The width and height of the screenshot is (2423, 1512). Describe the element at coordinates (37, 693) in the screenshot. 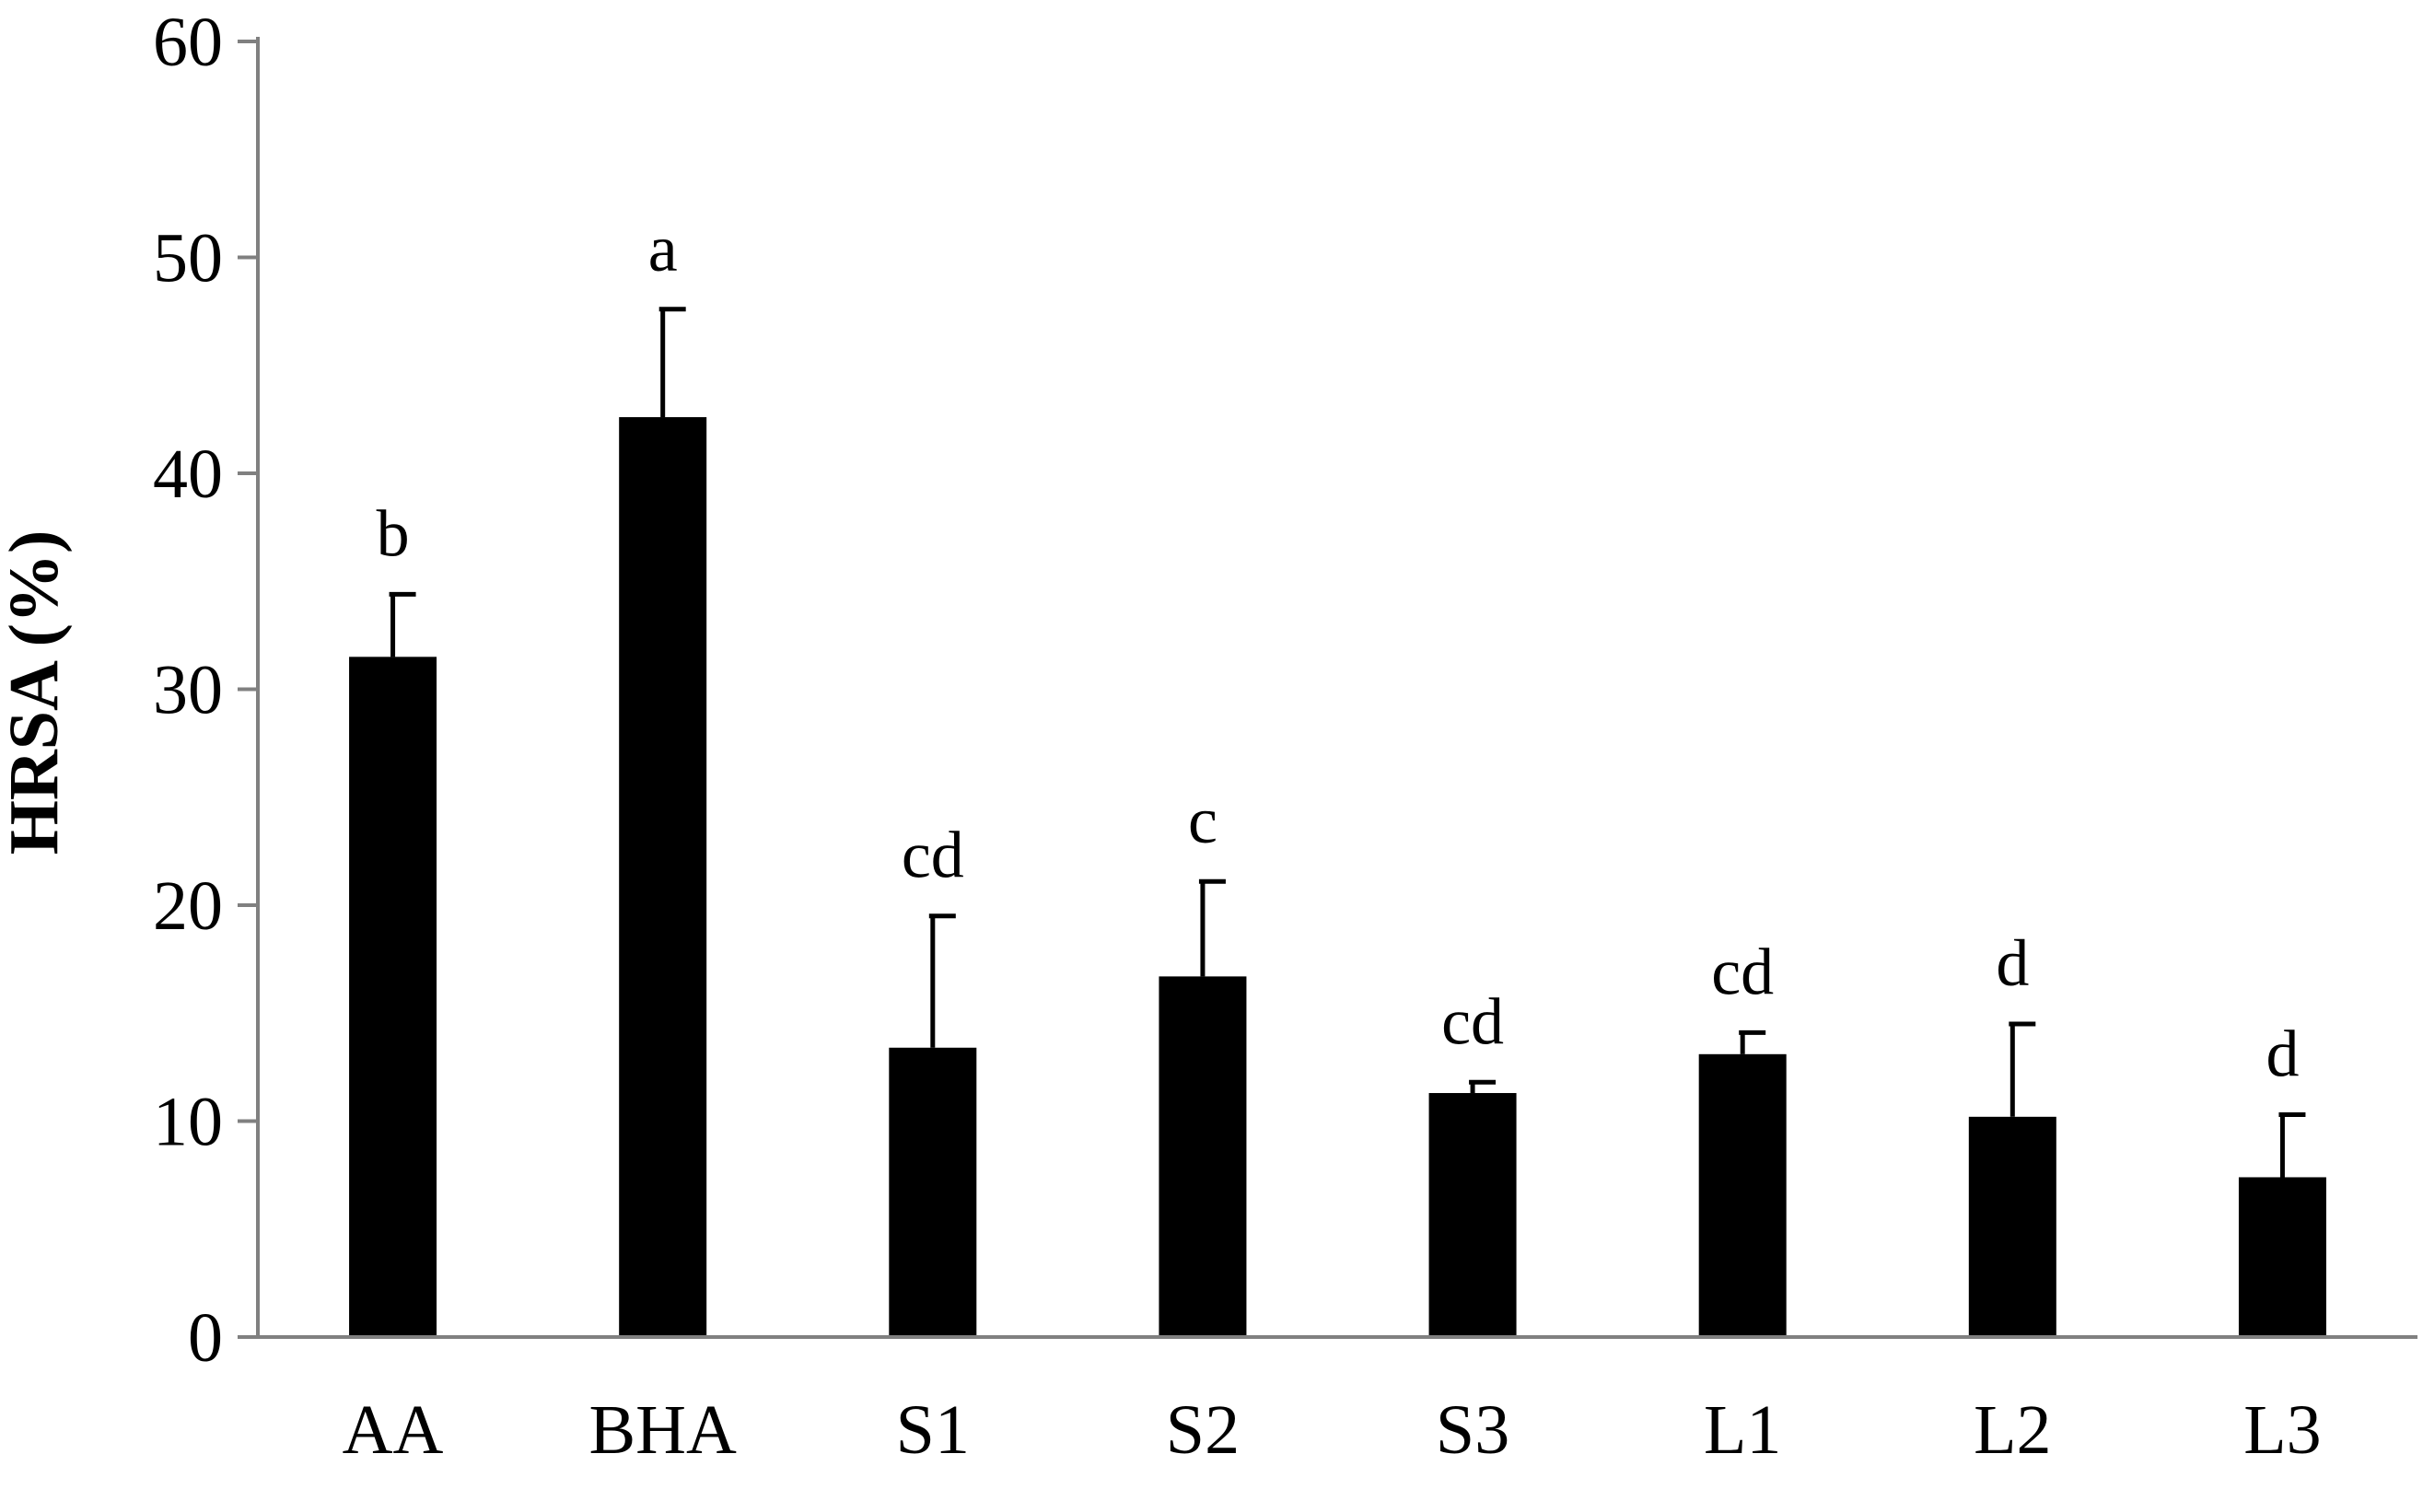

I see `y-axis-label: HRSA (%)` at that location.